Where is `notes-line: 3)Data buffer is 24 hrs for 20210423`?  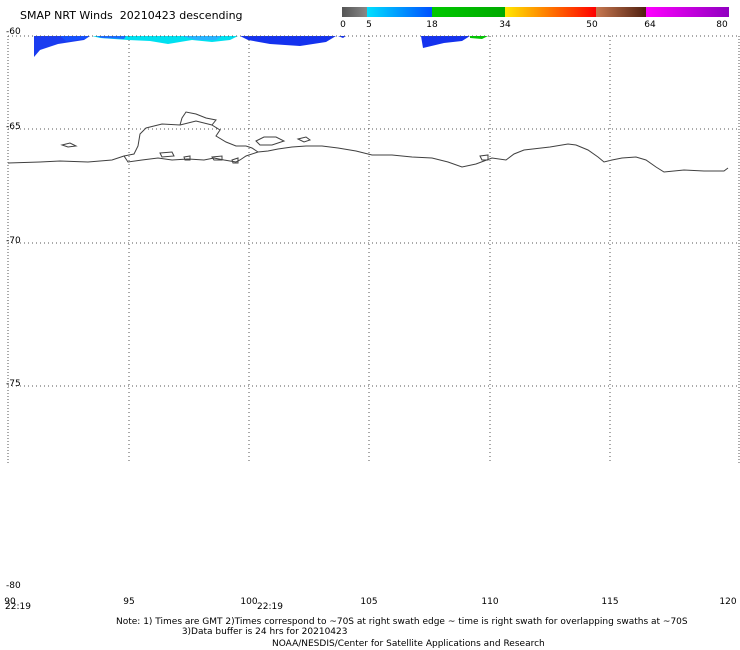 notes-line: 3)Data buffer is 24 hrs for 20210423 is located at coordinates (264, 632).